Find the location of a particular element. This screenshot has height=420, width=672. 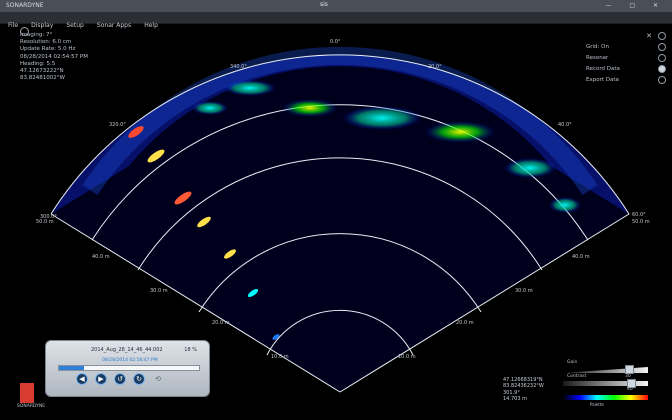

menu-help: Help is located at coordinates (151, 25).